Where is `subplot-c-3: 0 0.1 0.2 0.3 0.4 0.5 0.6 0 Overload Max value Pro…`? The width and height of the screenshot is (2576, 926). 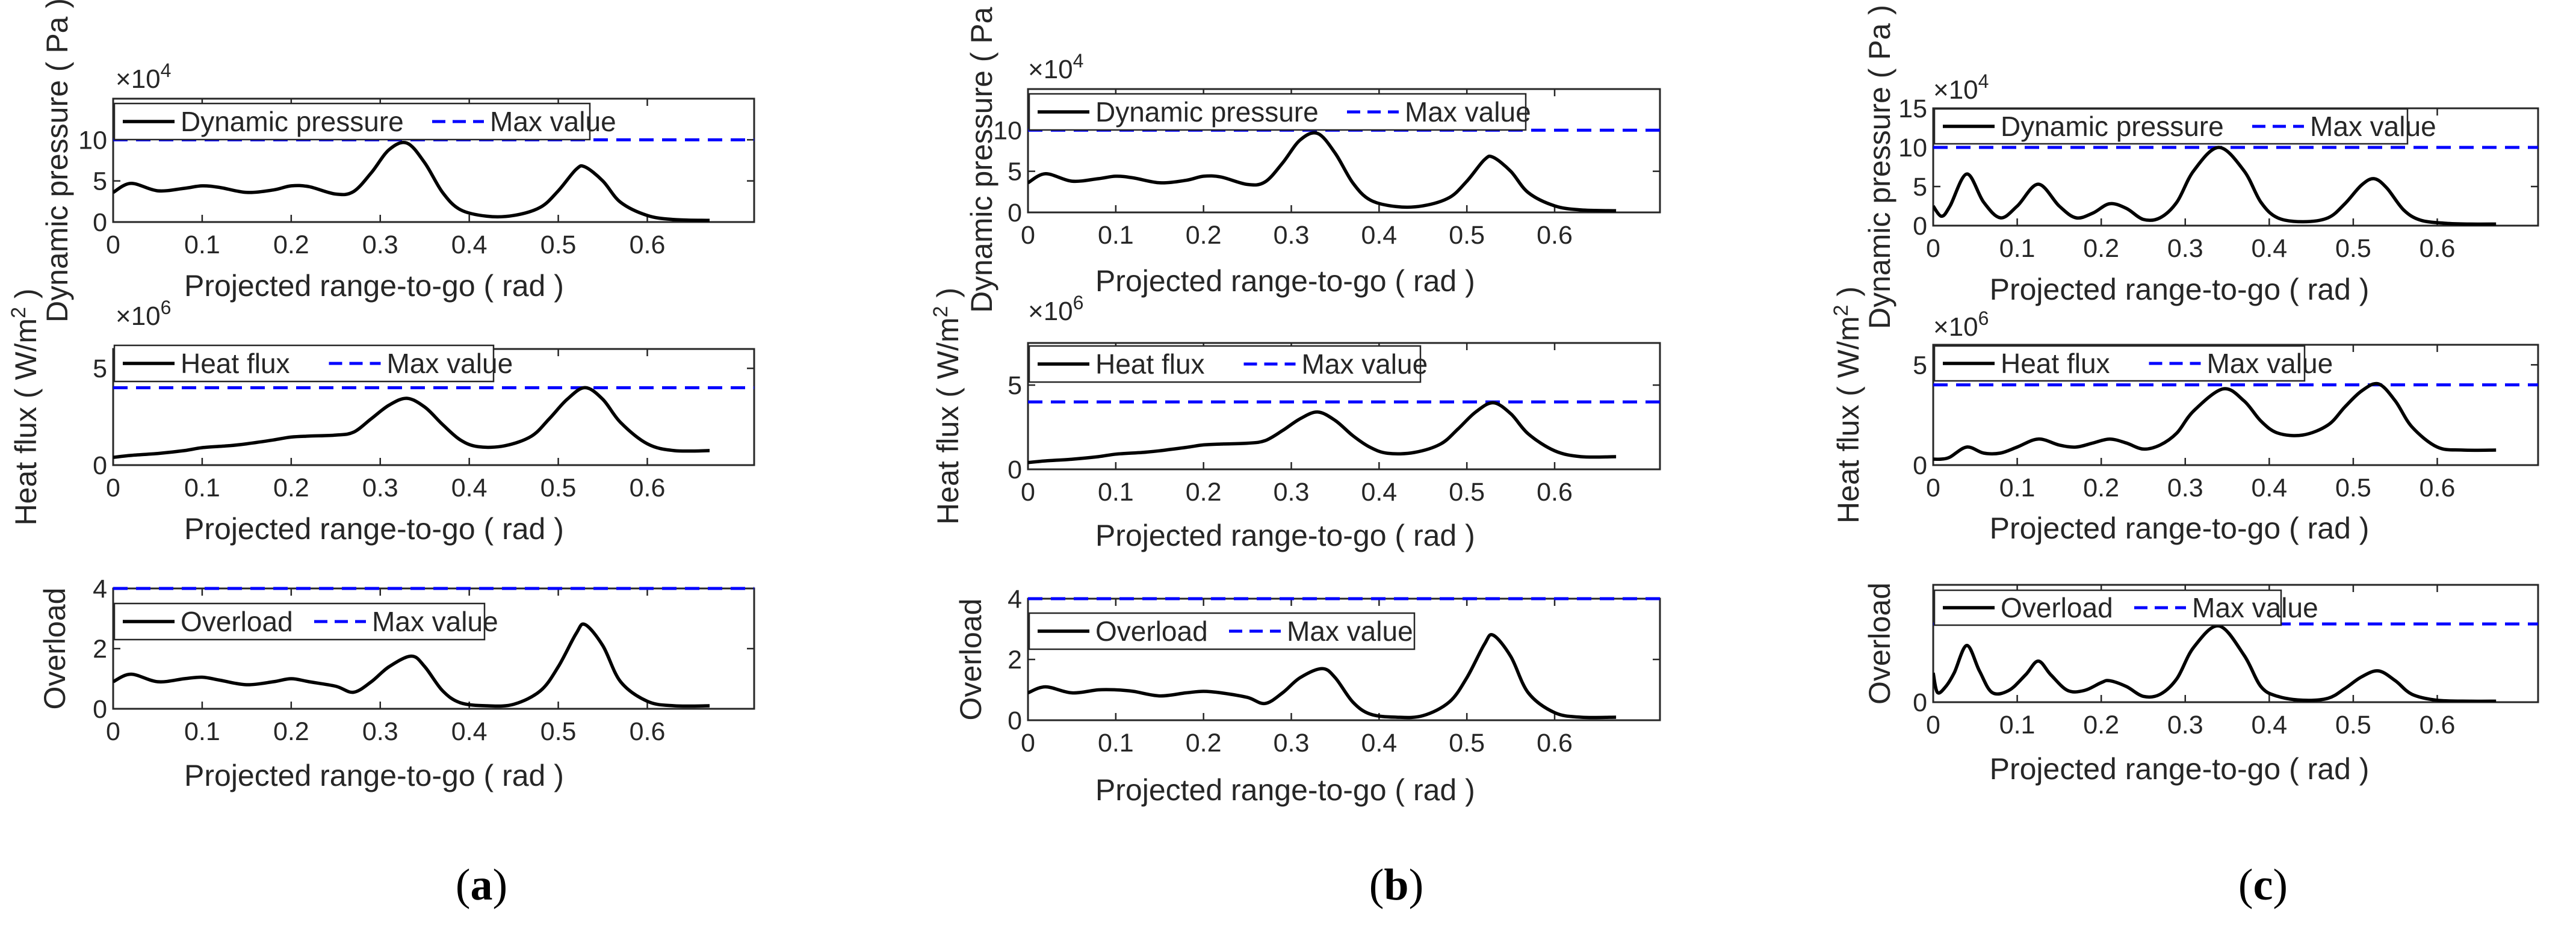
subplot-c-3: 0 0.1 0.2 0.3 0.4 0.5 0.6 0 Overload Max value Pro… is located at coordinates (2201, 684).